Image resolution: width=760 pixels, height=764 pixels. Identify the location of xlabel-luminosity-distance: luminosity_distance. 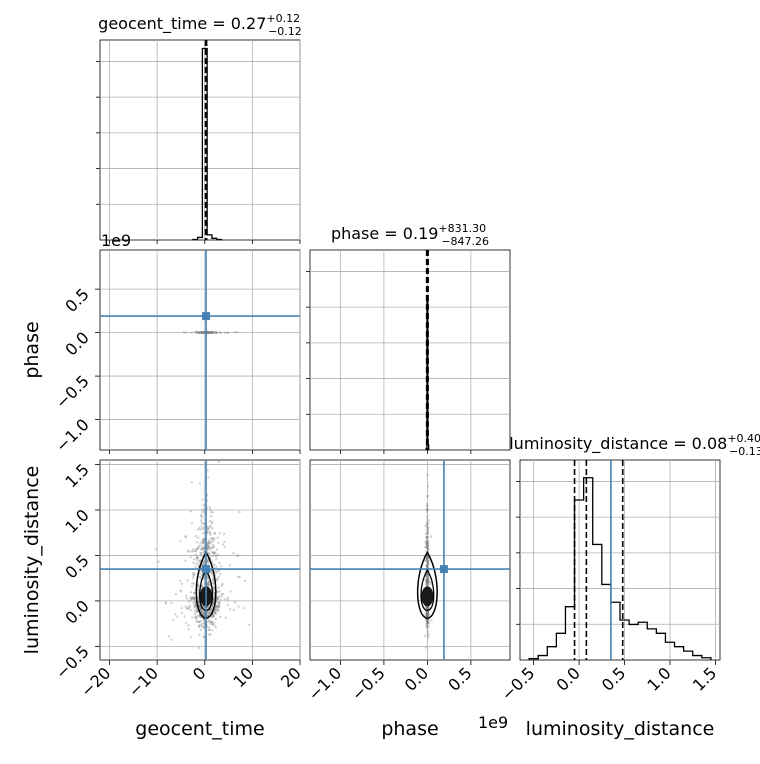
(620, 729).